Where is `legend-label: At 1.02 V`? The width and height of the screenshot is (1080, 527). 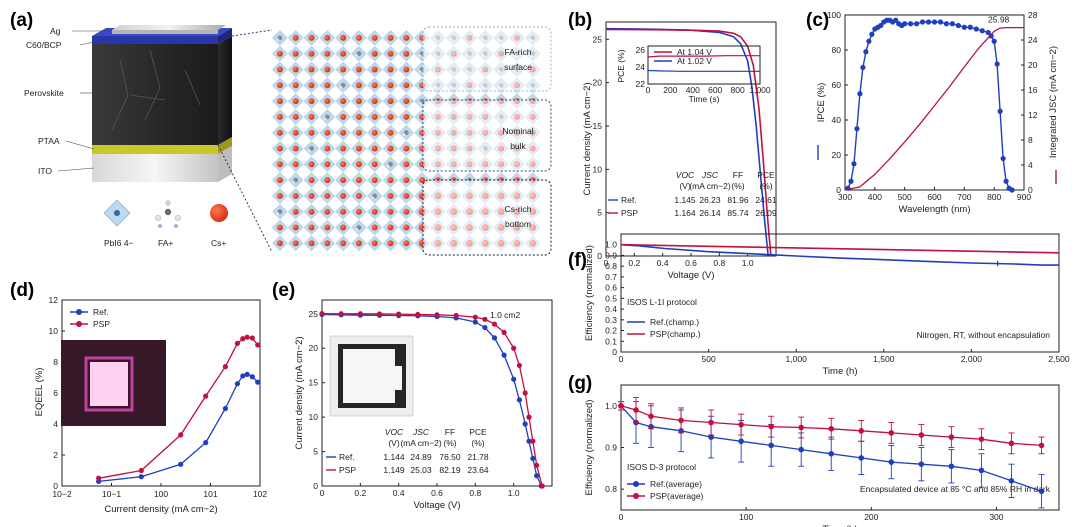
legend-label: At 1.02 V is located at coordinates (694, 61).